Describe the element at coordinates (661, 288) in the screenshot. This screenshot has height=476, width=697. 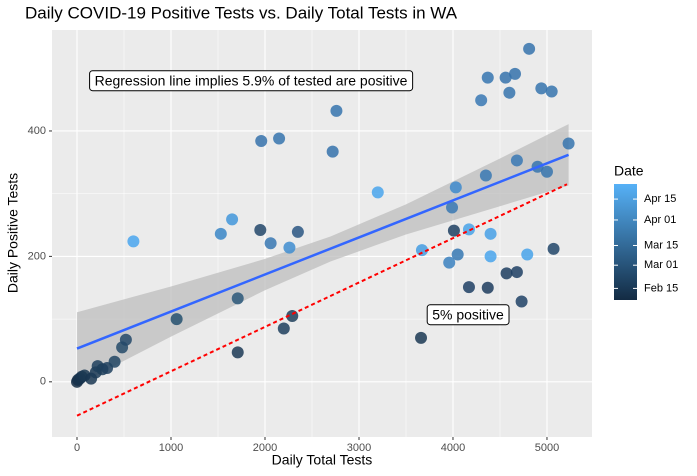
I see `legend-label: Feb 15` at that location.